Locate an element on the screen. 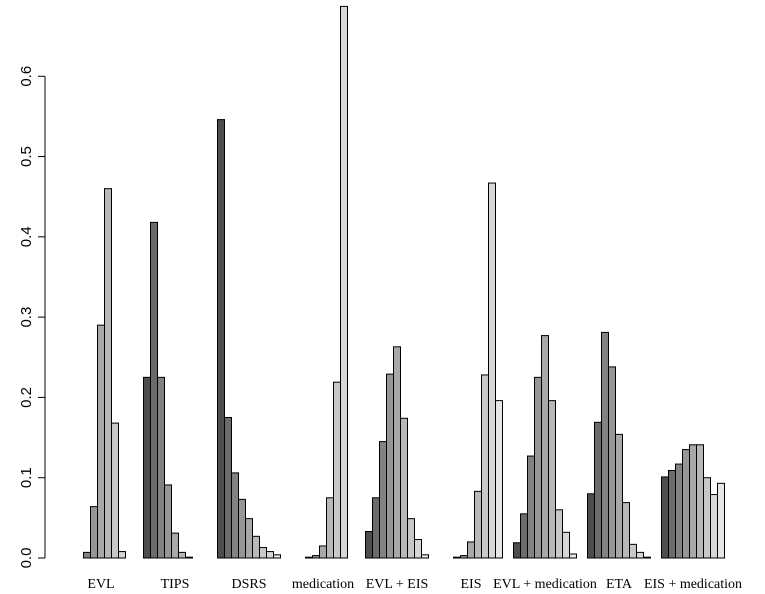 This screenshot has height=594, width=765. y-tick-label: 0.4 is located at coordinates (26, 236).